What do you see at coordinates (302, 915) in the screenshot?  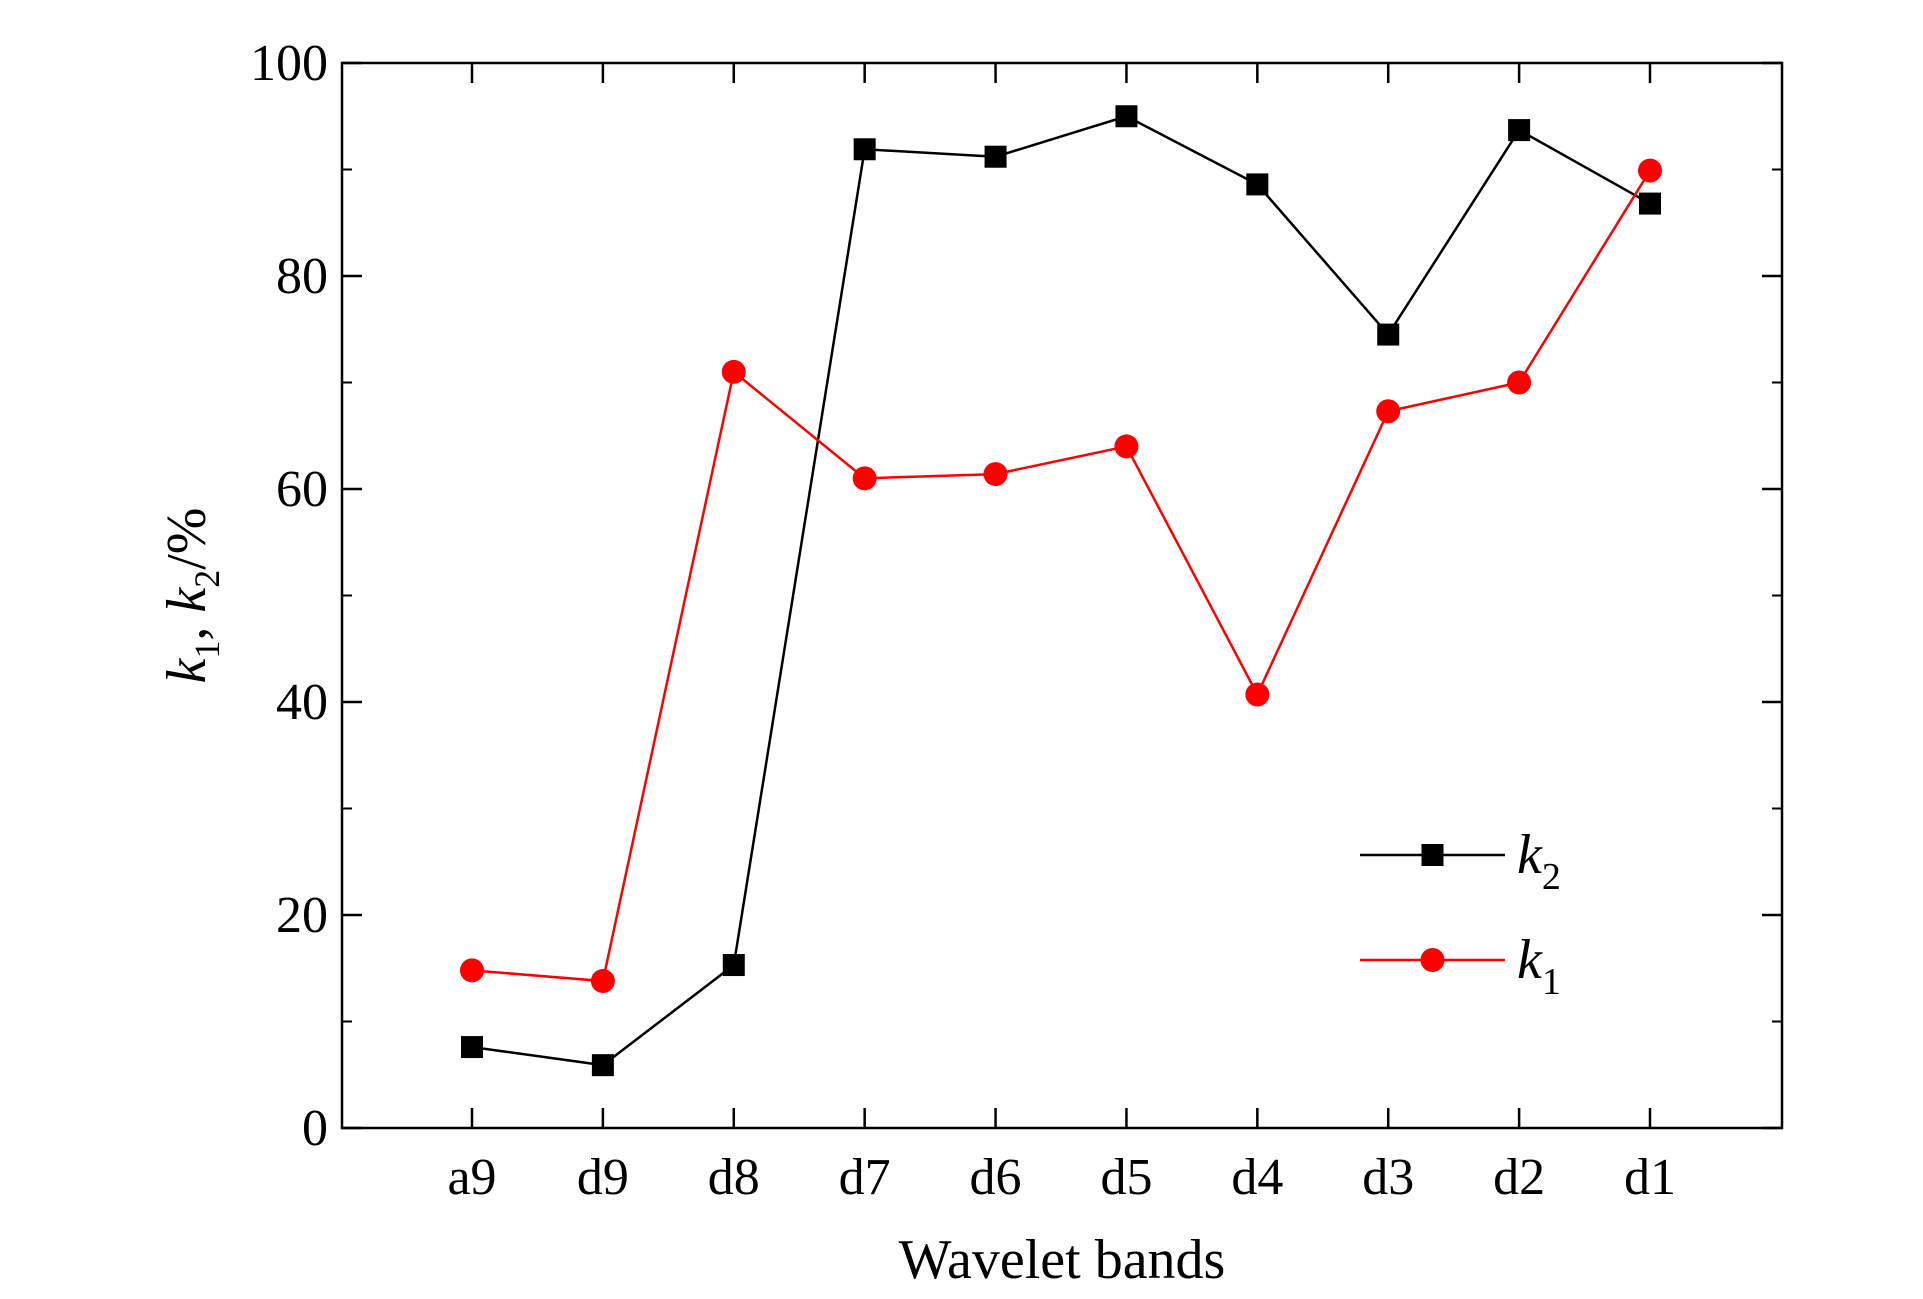 I see `y-tick-label: 20` at bounding box center [302, 915].